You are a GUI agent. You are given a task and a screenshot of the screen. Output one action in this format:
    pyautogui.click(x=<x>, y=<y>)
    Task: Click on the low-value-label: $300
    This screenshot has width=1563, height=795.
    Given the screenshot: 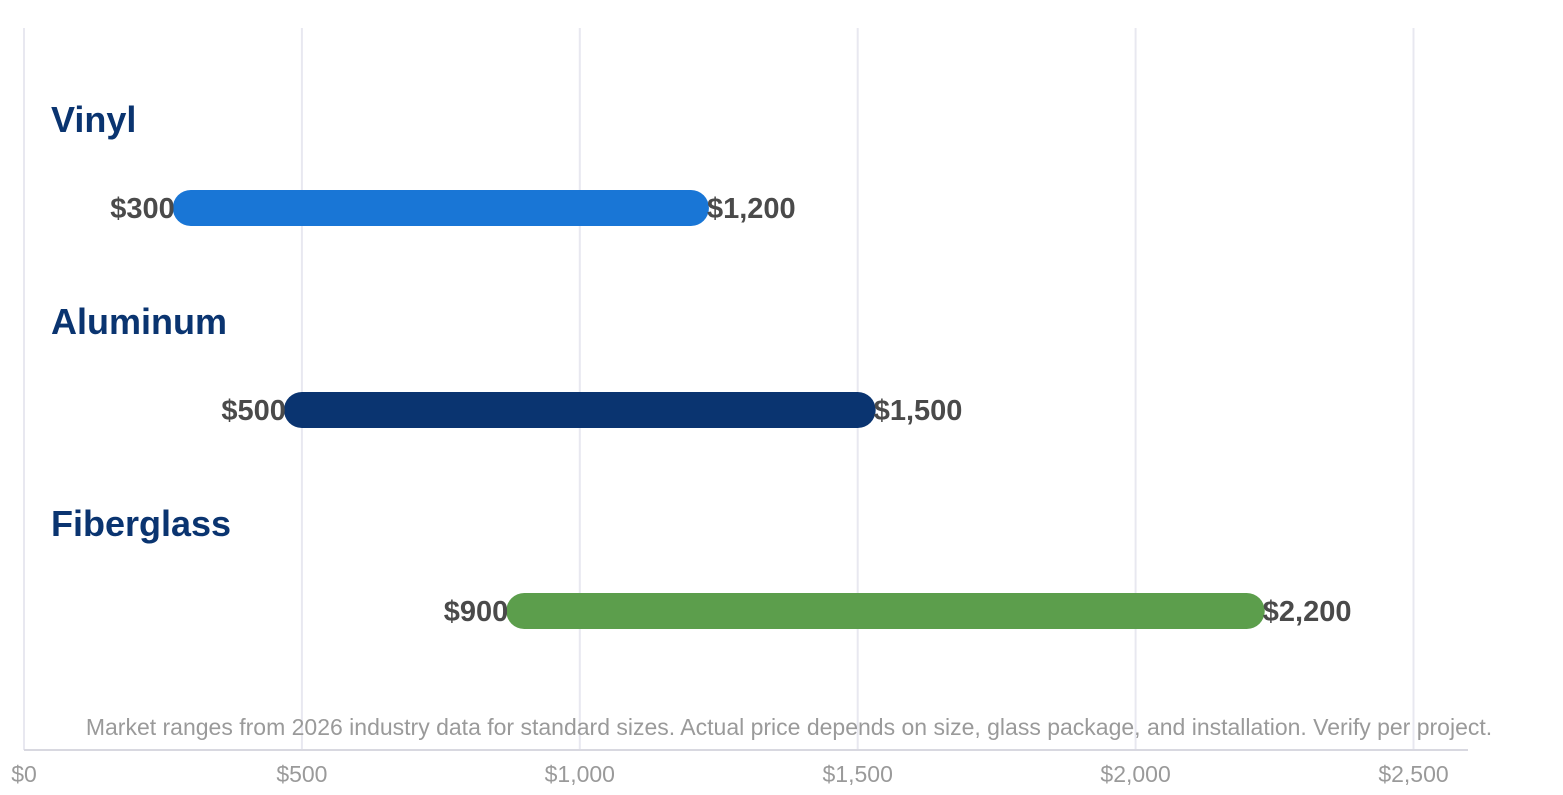 What is the action you would take?
    pyautogui.click(x=142, y=209)
    